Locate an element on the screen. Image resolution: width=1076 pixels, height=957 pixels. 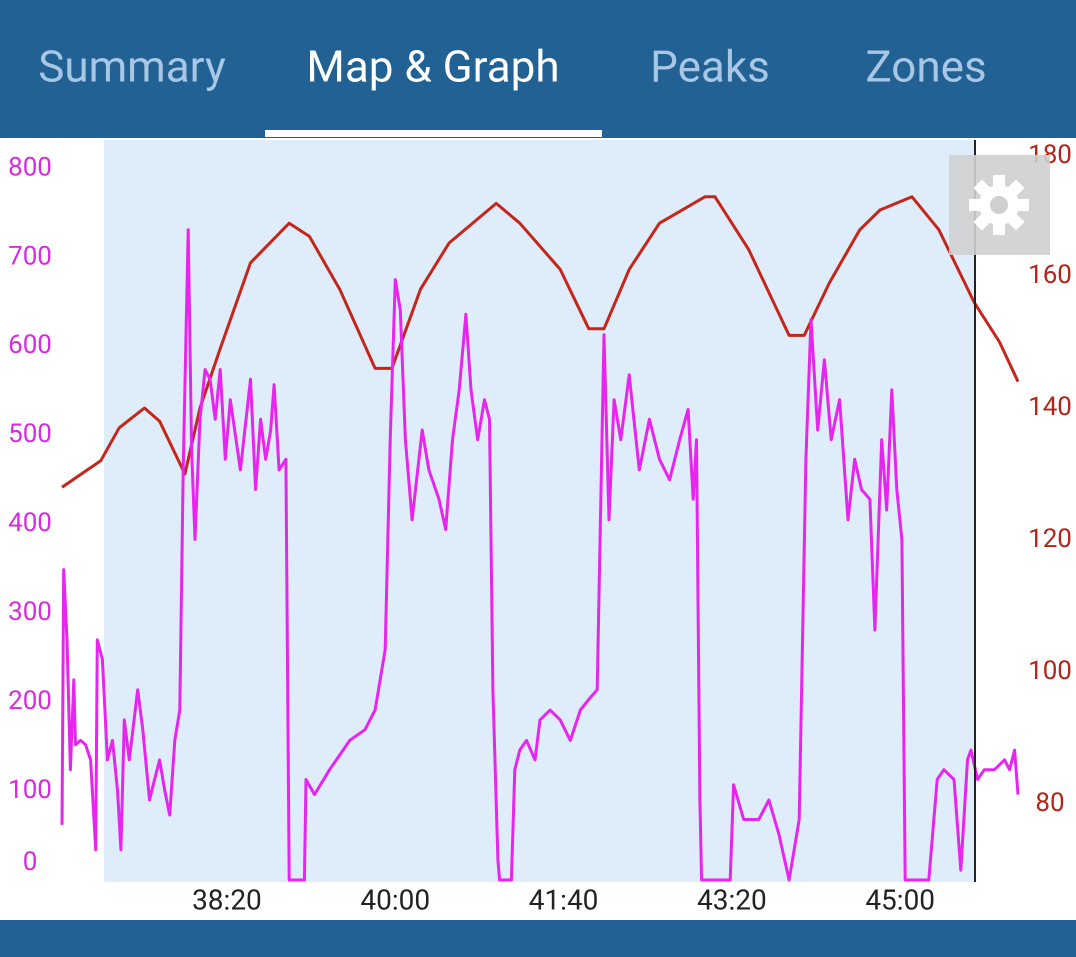
tab-bar is located at coordinates (538, 69).